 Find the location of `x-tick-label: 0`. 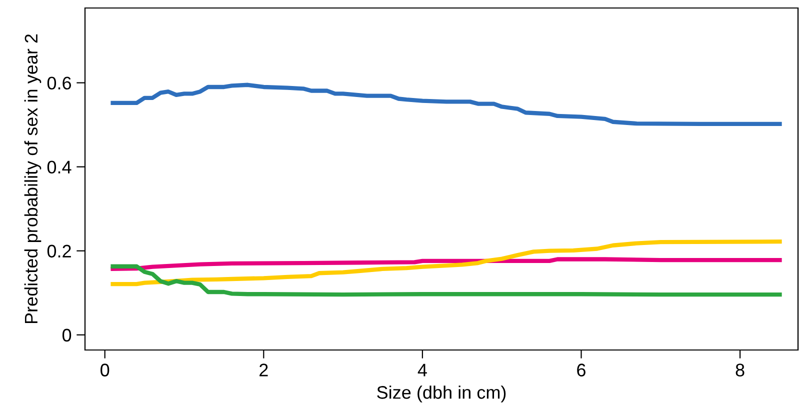

x-tick-label: 0 is located at coordinates (105, 370).